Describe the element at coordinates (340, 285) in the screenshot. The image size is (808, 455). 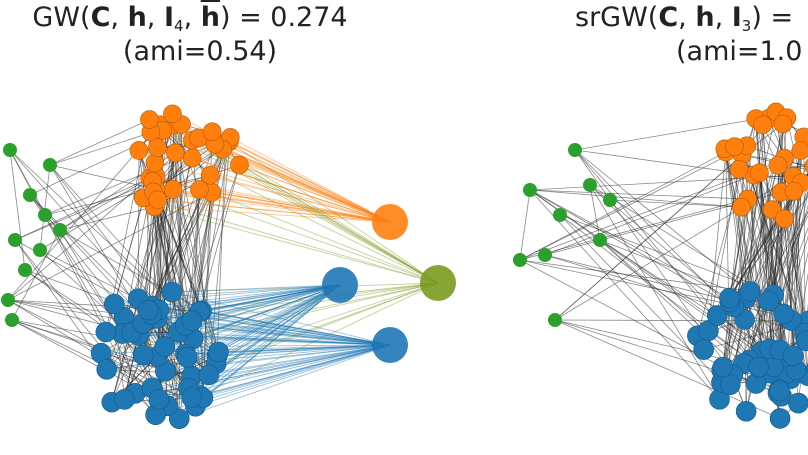
I see `target-node-blue-upper` at that location.